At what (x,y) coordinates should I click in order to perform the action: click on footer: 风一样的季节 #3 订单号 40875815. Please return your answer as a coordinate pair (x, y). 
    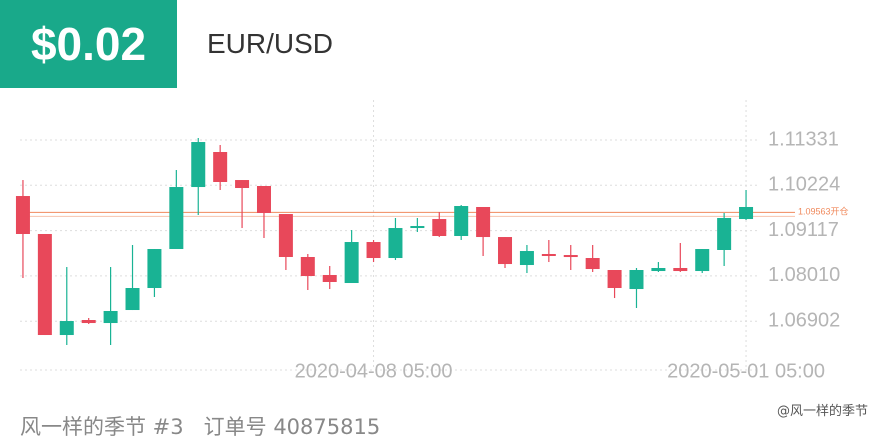
    Looking at the image, I should click on (200, 425).